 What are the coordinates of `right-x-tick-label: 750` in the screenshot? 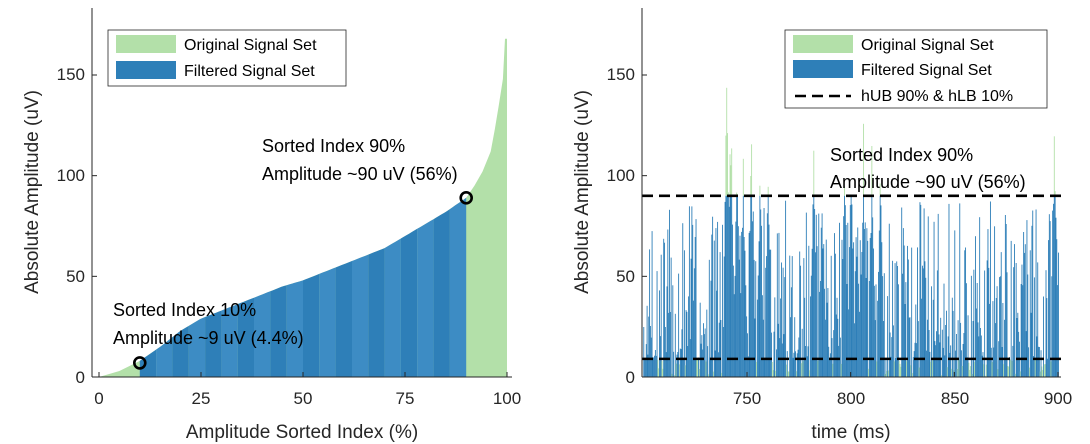 It's located at (747, 398).